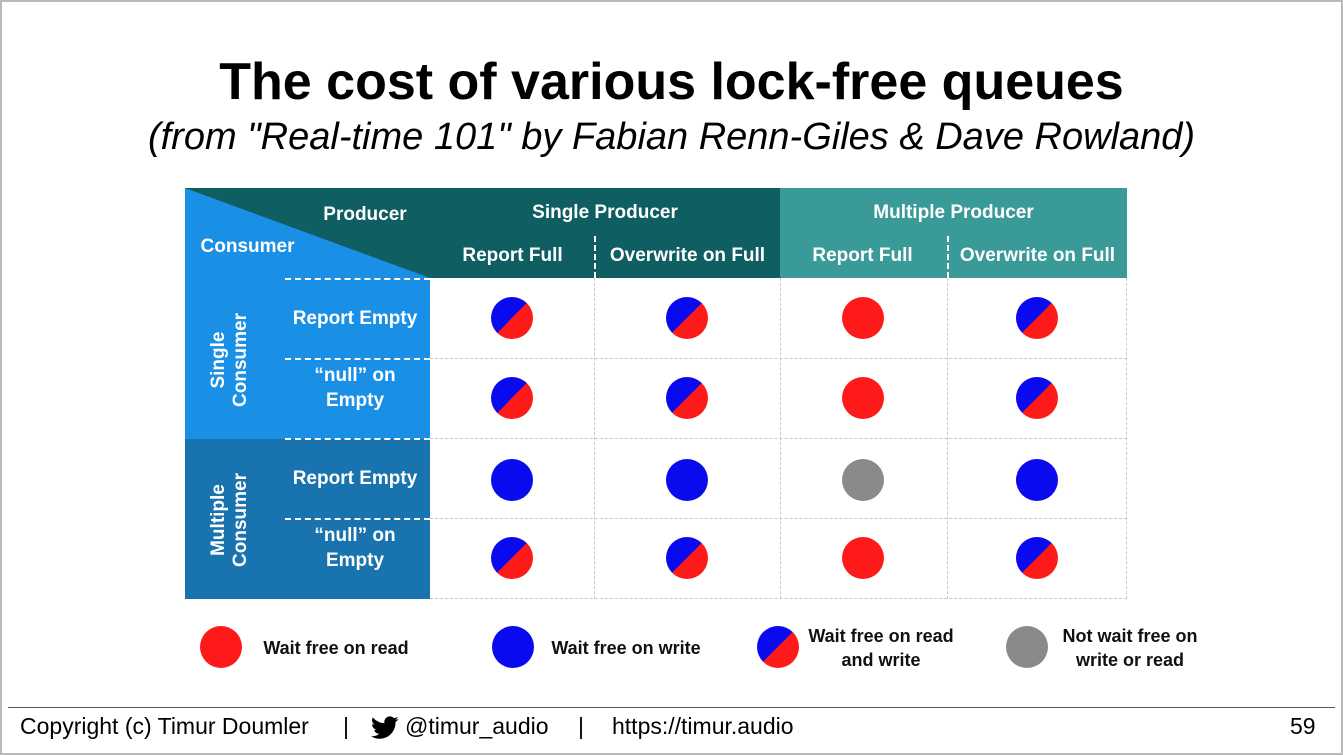 This screenshot has width=1343, height=755. What do you see at coordinates (1303, 726) in the screenshot?
I see `footer-page-number: 59` at bounding box center [1303, 726].